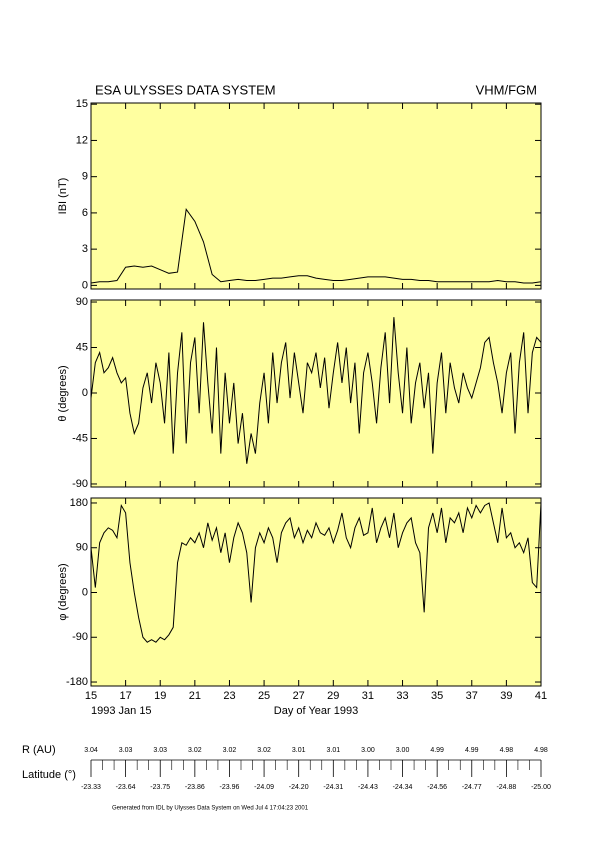 The height and width of the screenshot is (842, 595). What do you see at coordinates (333, 787) in the screenshot?
I see `latitude-value: -24.31` at bounding box center [333, 787].